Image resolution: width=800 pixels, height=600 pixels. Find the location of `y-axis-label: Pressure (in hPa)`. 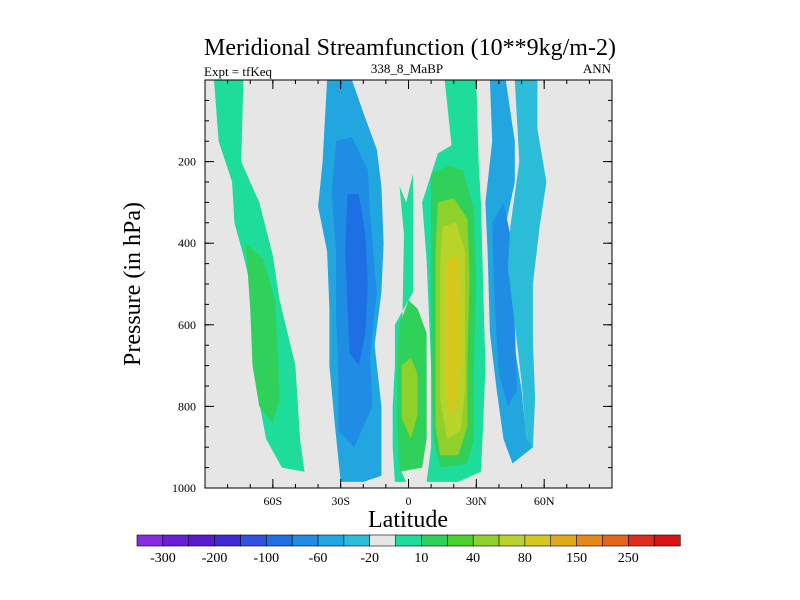

y-axis-label: Pressure (in hPa) is located at coordinates (133, 284).